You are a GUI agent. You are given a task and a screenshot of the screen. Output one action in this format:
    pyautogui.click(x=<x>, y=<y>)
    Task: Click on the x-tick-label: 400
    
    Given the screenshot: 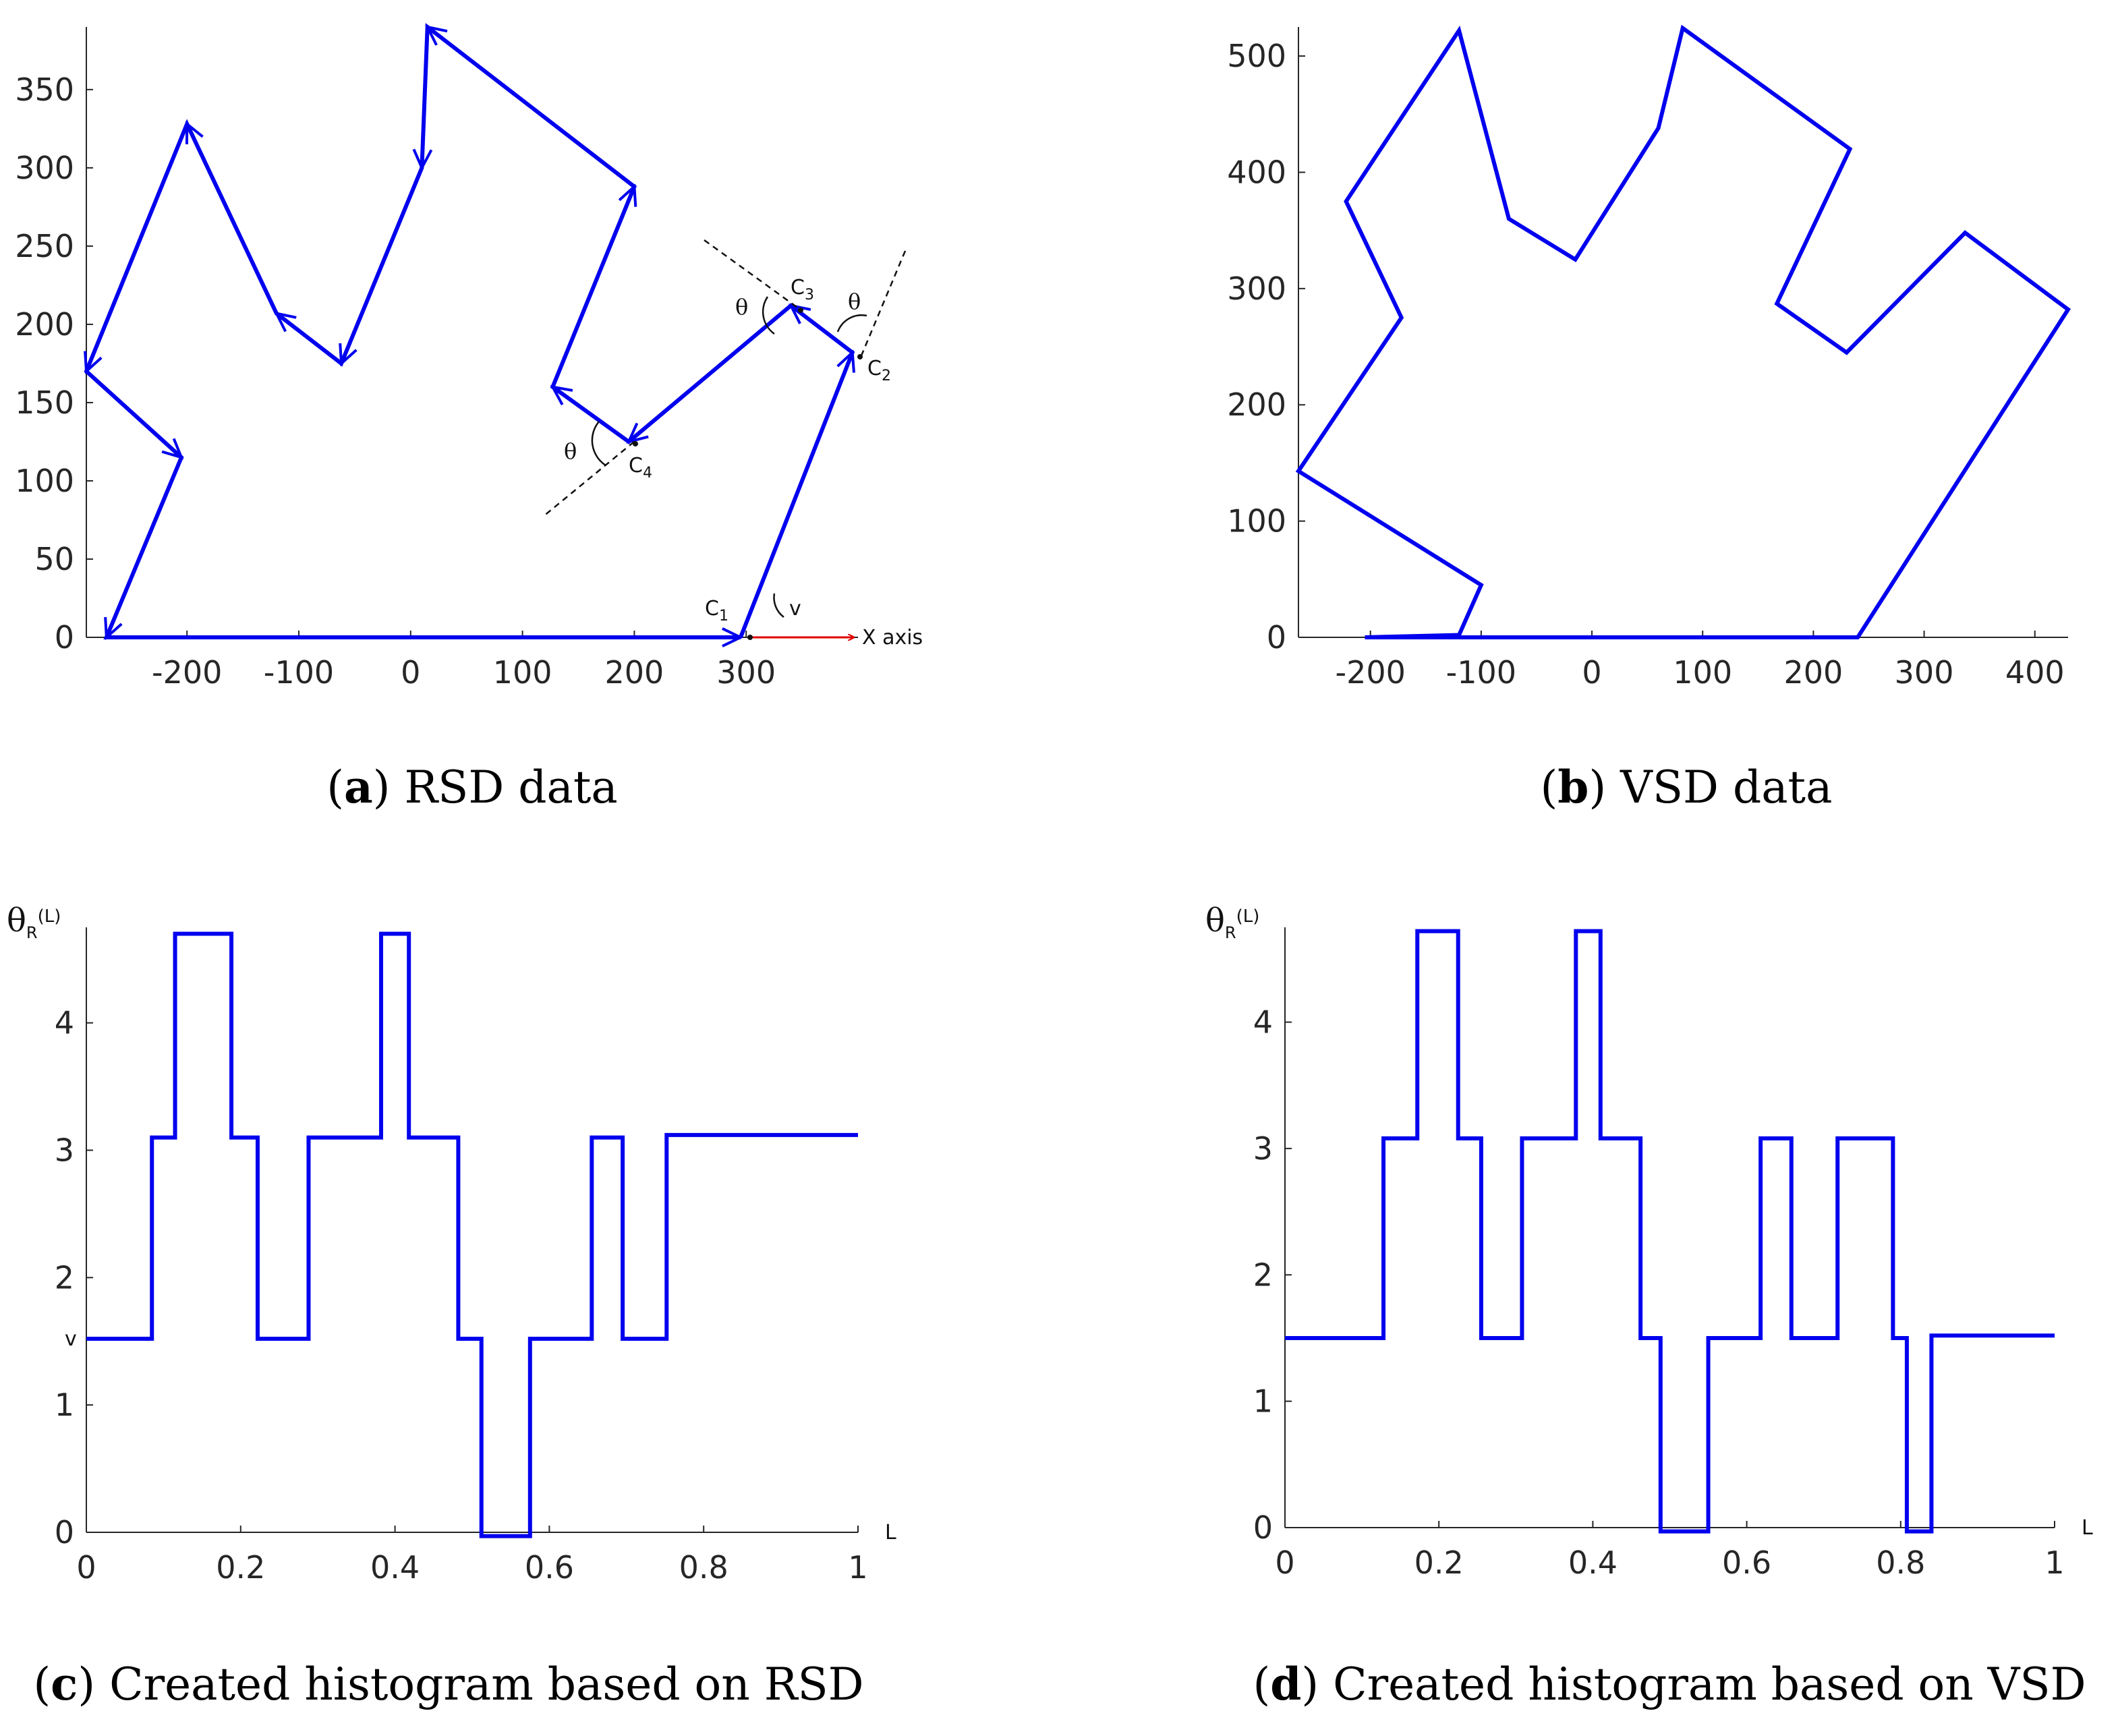 What is the action you would take?
    pyautogui.click(x=2035, y=672)
    